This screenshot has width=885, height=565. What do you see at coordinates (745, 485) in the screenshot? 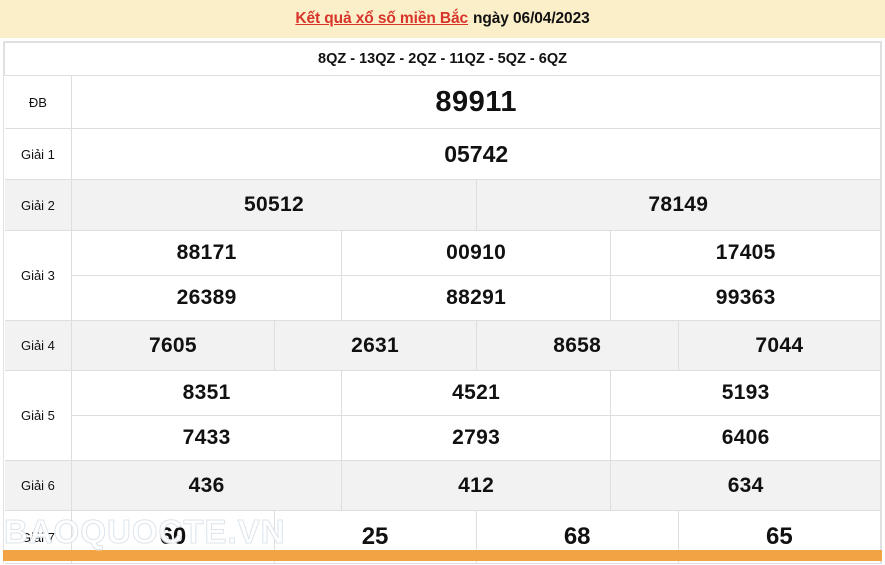
I see `prize-value-g6-3: 634` at bounding box center [745, 485].